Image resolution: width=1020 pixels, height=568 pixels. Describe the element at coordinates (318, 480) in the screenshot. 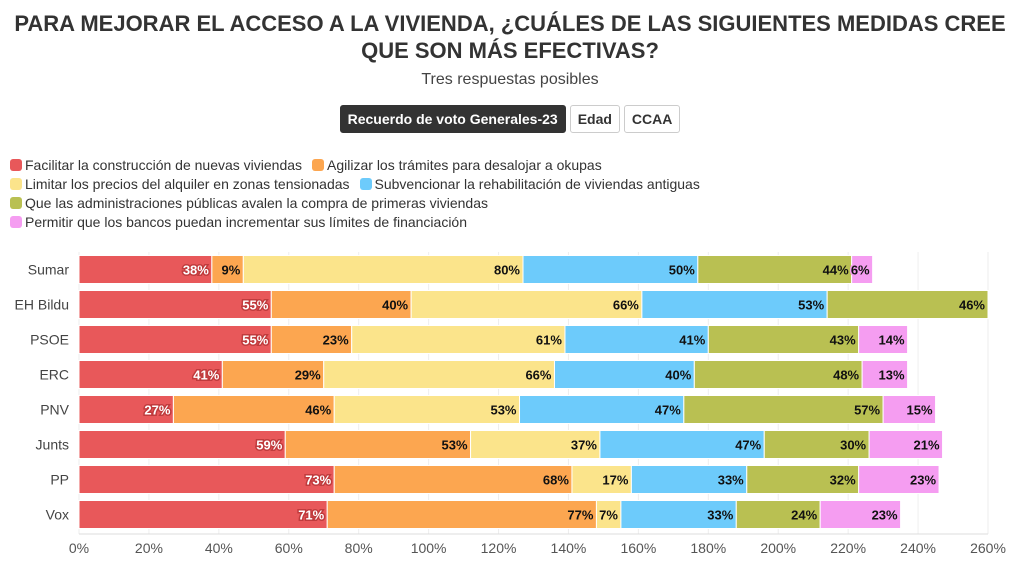

I see `data-label: 73%` at that location.